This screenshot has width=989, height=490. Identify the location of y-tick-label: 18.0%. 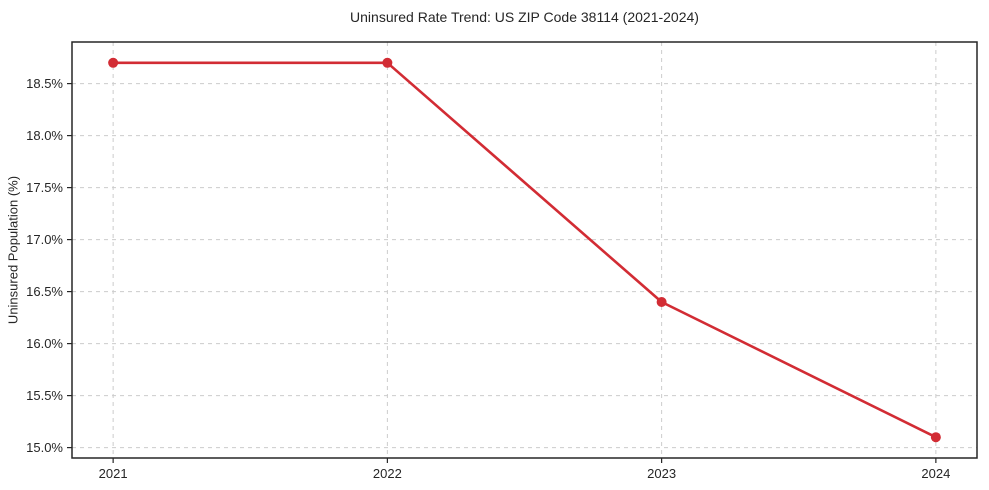
(44, 135).